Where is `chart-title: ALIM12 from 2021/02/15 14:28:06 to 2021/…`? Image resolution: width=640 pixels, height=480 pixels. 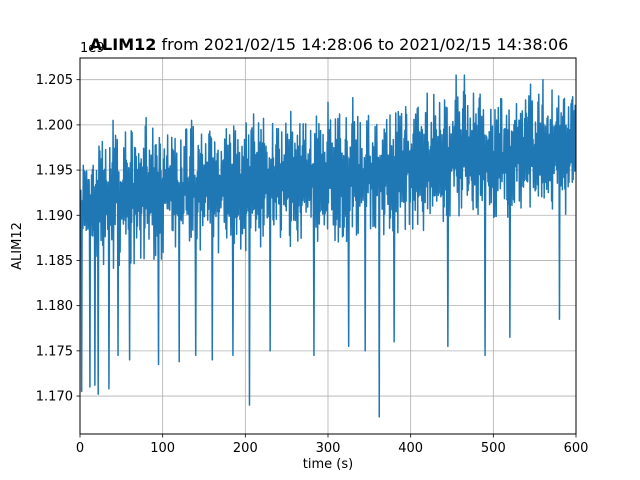
chart-title: ALIM12 from 2021/02/15 14:28:06 to 2021/… is located at coordinates (329, 44).